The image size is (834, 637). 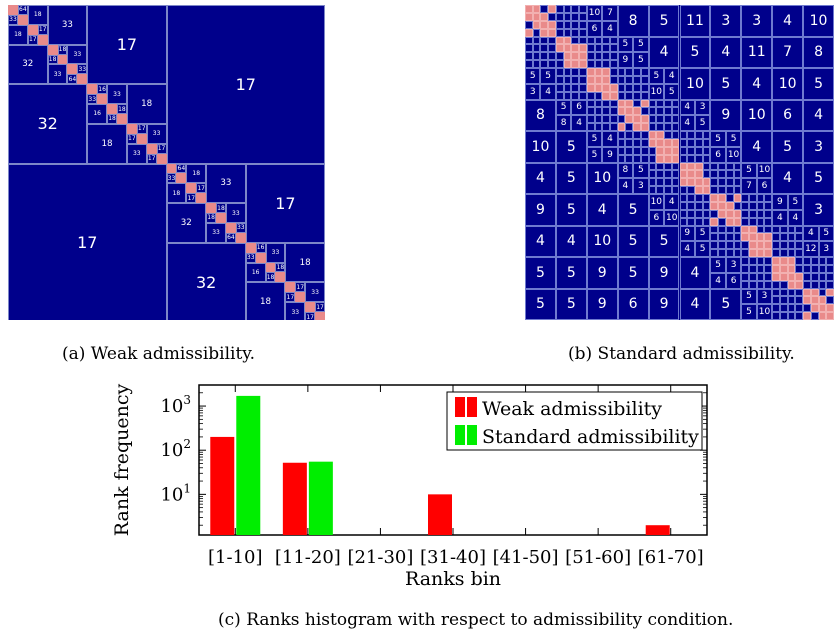 I want to click on matrix-cell: 3, so click(x=726, y=21).